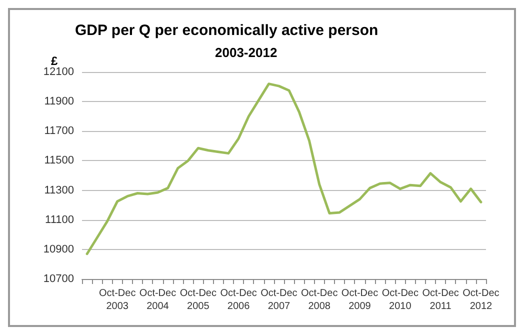 This screenshot has width=520, height=331. Describe the element at coordinates (157, 300) in the screenshot. I see `x-tick-label: Oct-Dec 2004` at that location.